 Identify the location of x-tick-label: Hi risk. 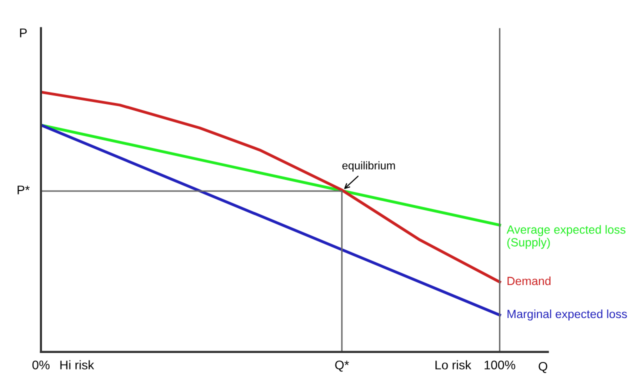
(77, 365).